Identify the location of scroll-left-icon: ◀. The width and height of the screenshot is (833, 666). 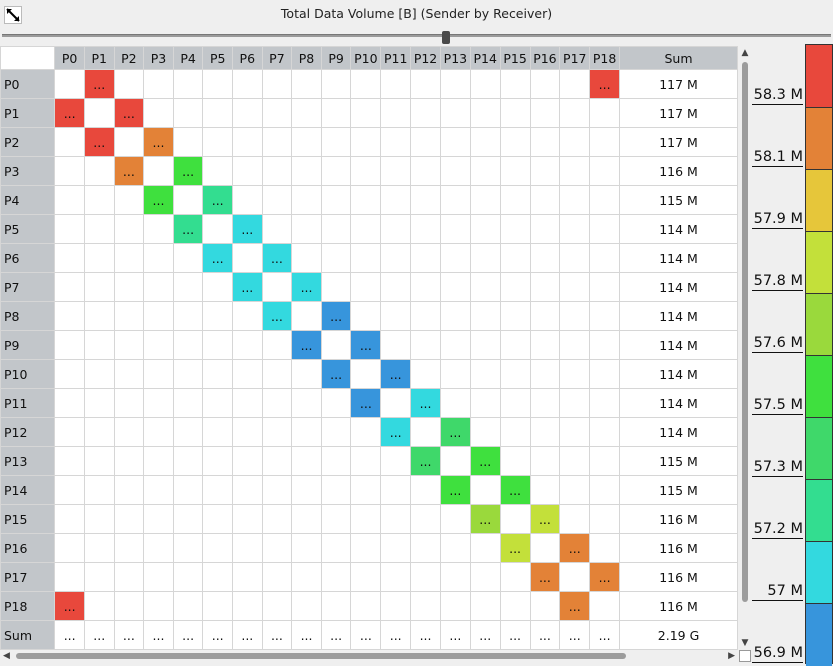
(6, 656).